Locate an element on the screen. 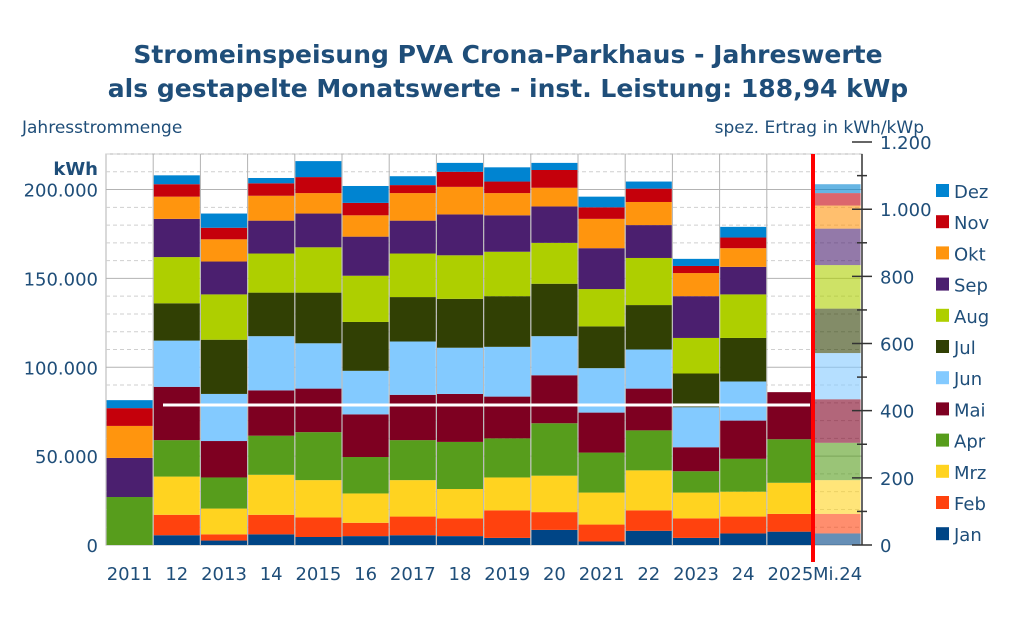  legend-label-aug: Aug is located at coordinates (971, 317).